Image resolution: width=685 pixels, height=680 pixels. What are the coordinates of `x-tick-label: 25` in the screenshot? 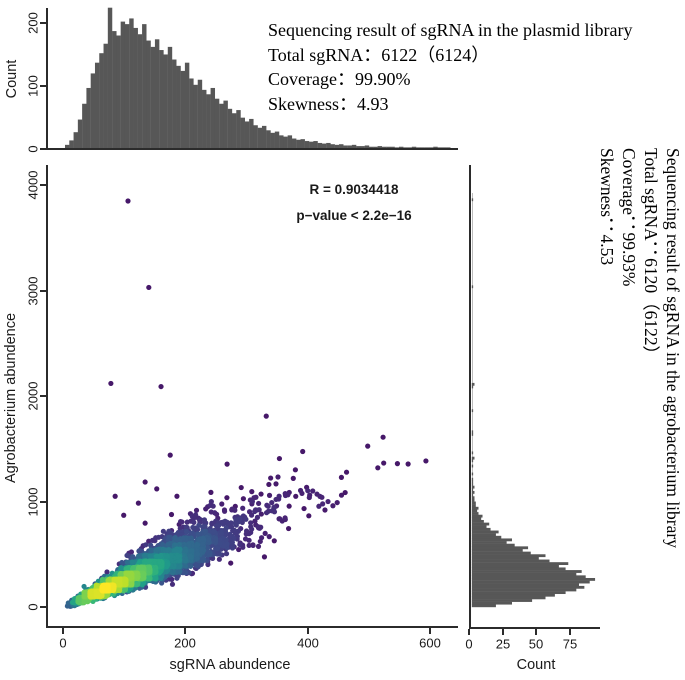 It's located at (503, 644).